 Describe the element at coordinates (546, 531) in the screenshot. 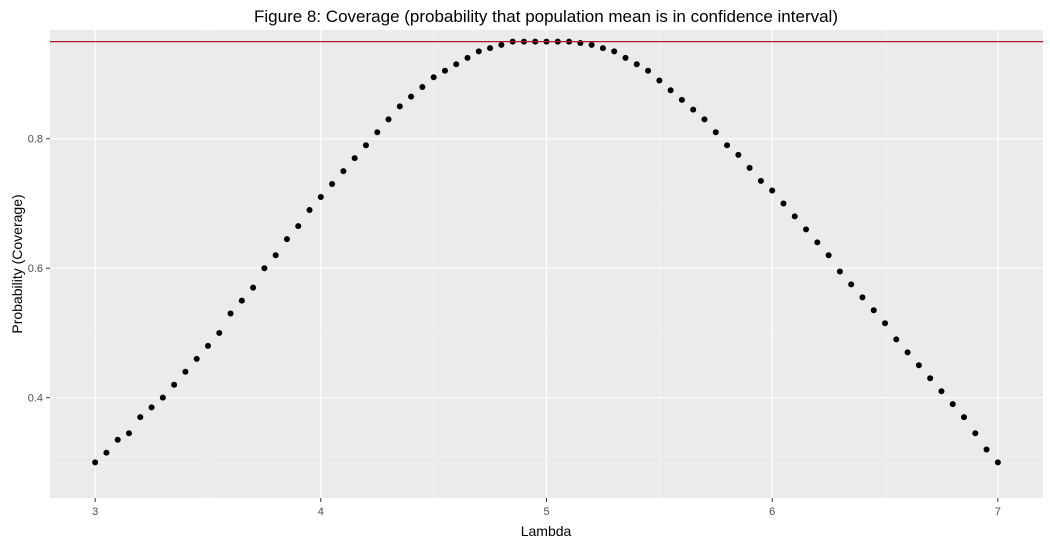

I see `x-axis-title: Lambda` at that location.